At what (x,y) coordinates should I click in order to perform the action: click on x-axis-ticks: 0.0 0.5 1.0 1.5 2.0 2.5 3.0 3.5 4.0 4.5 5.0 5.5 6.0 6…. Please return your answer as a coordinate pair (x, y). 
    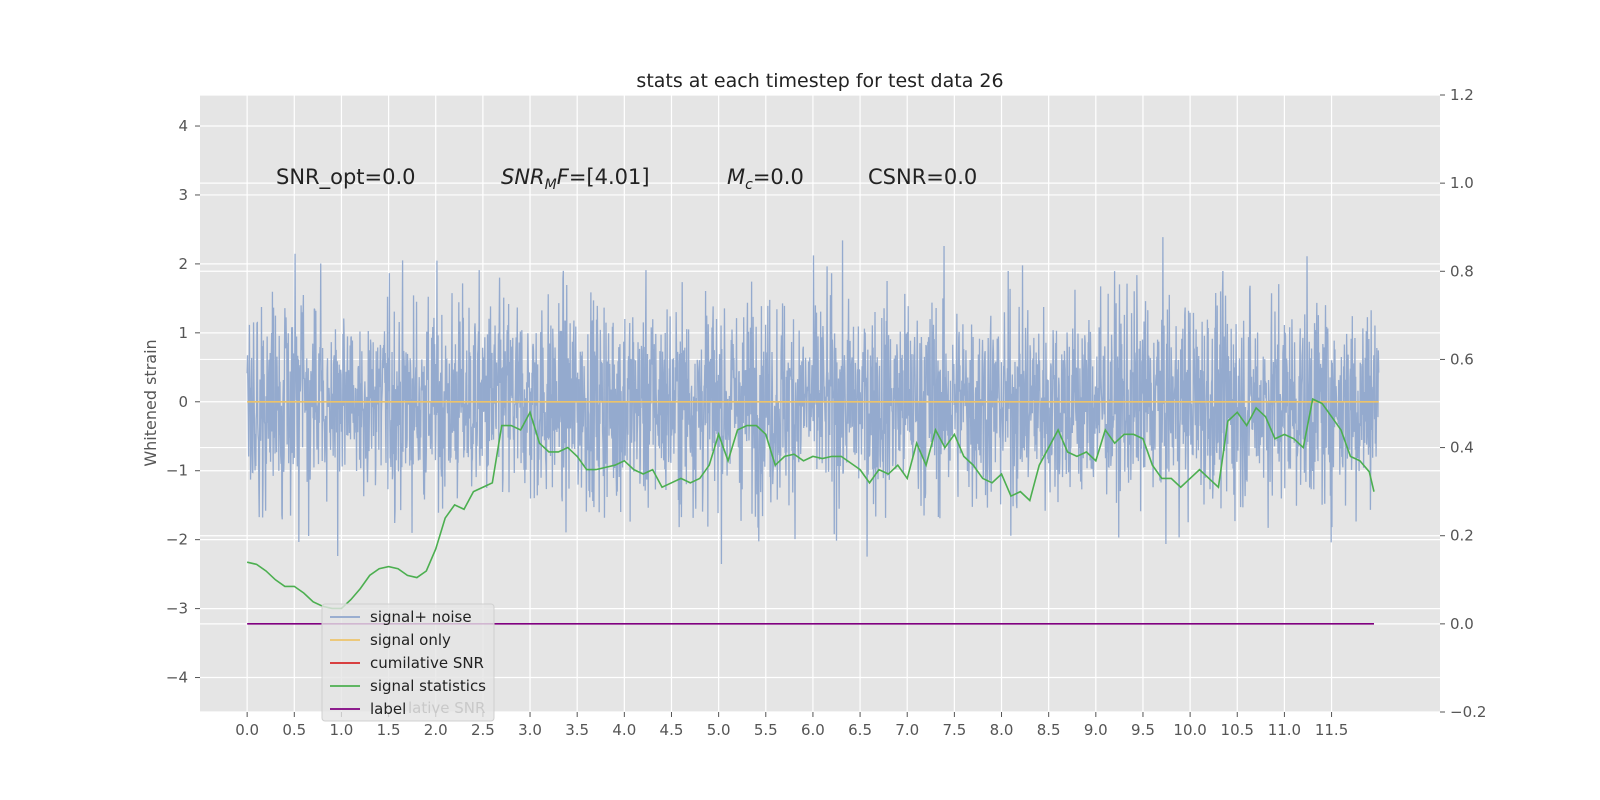
    Looking at the image, I should click on (791, 725).